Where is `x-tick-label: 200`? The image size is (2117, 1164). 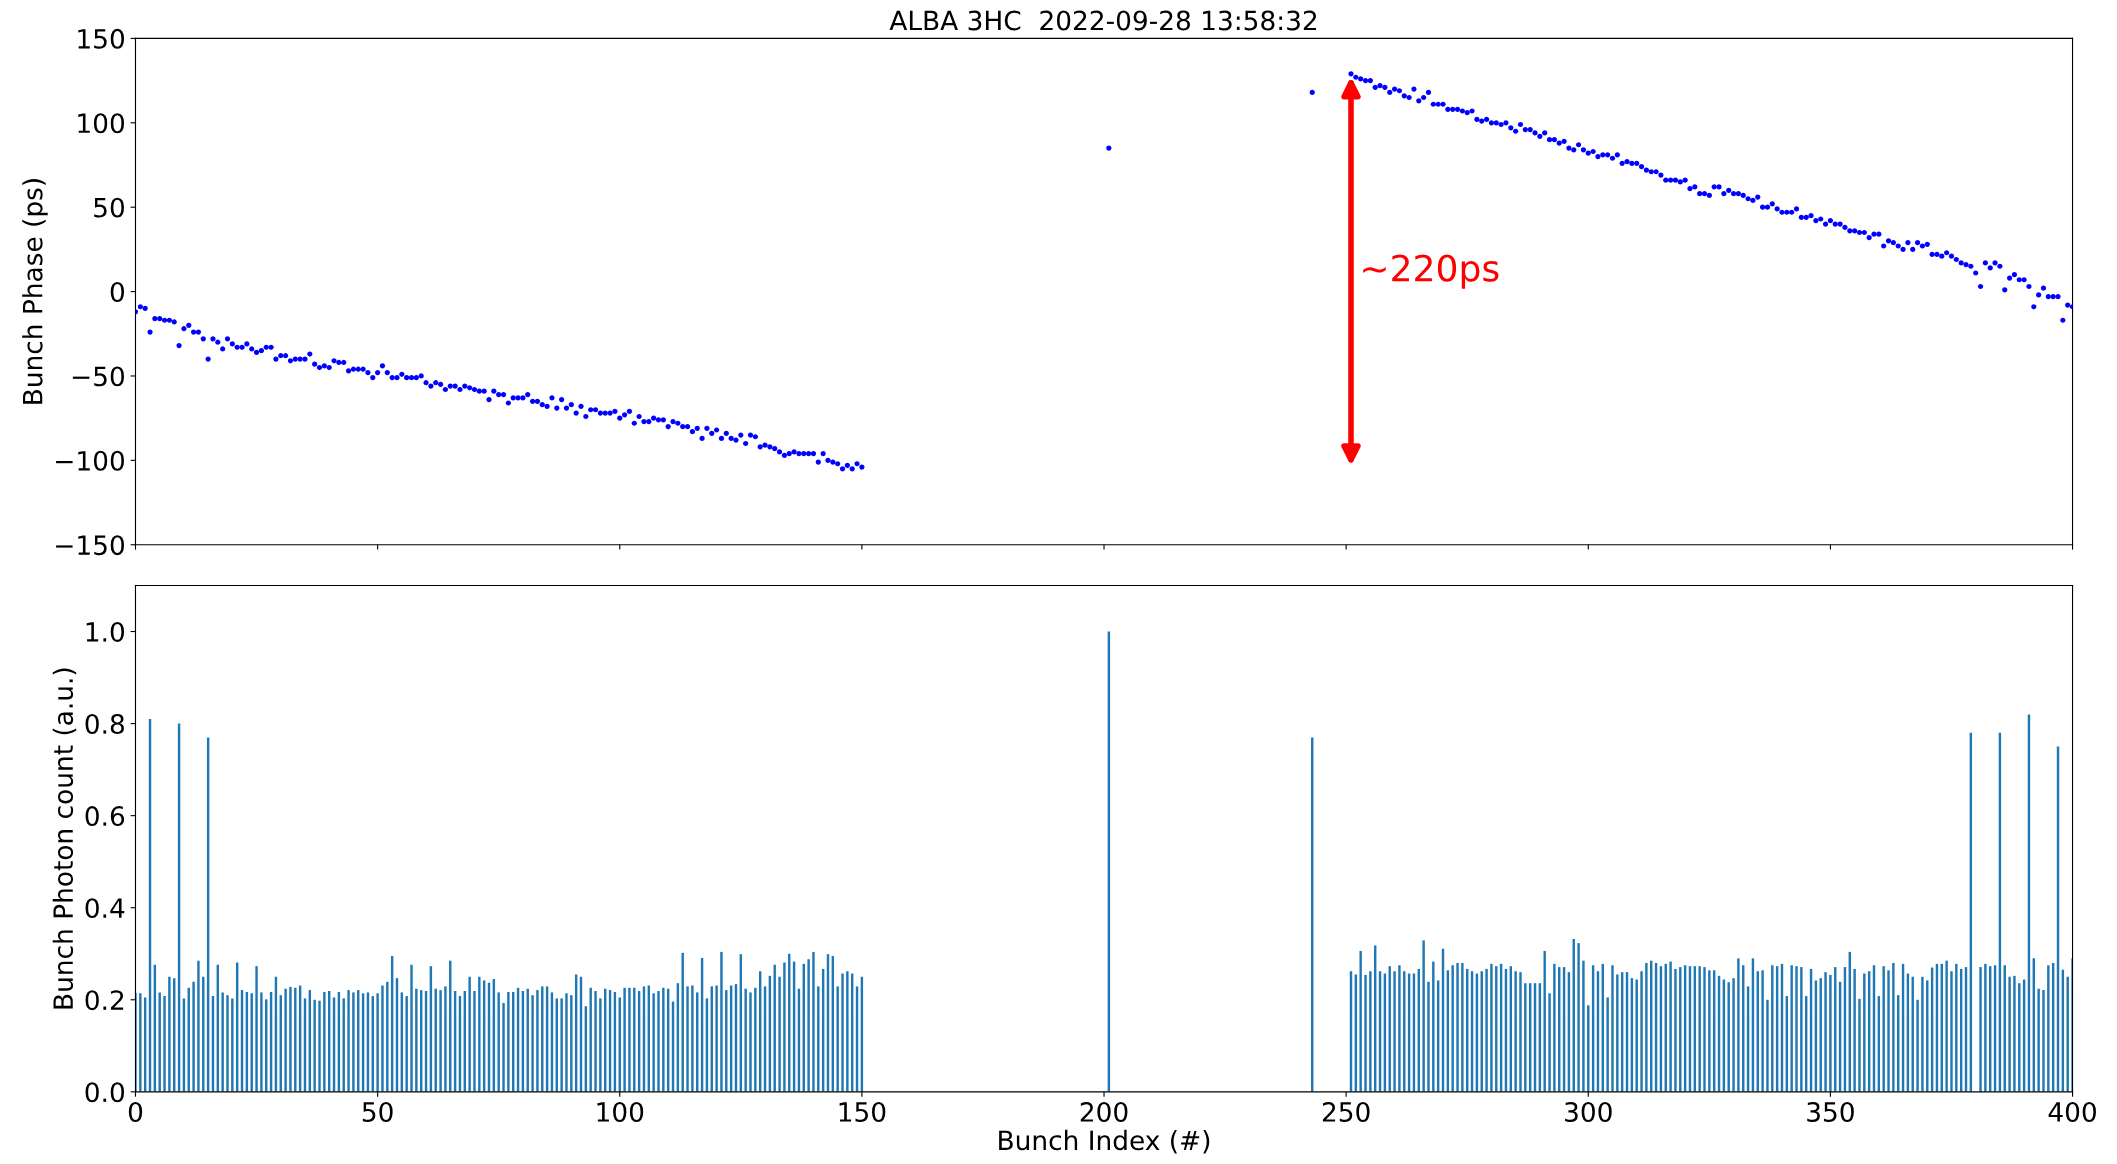 x-tick-label: 200 is located at coordinates (1104, 1112).